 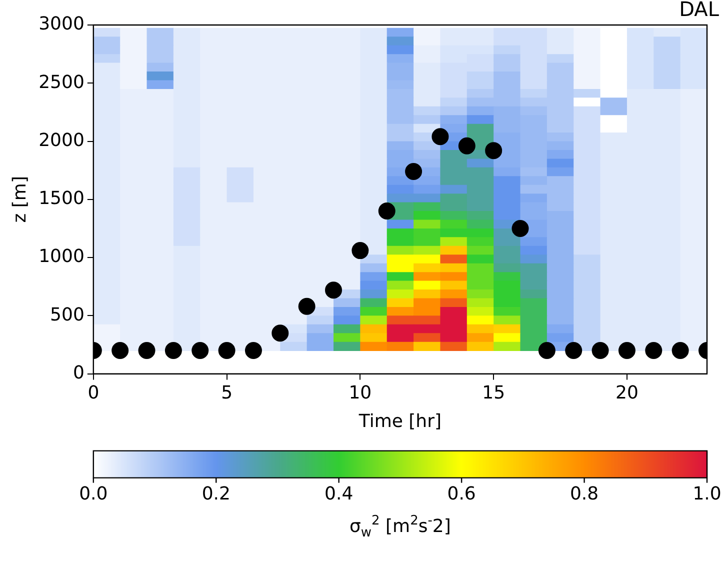 I want to click on color-bar-label: 0.4, so click(x=339, y=493).